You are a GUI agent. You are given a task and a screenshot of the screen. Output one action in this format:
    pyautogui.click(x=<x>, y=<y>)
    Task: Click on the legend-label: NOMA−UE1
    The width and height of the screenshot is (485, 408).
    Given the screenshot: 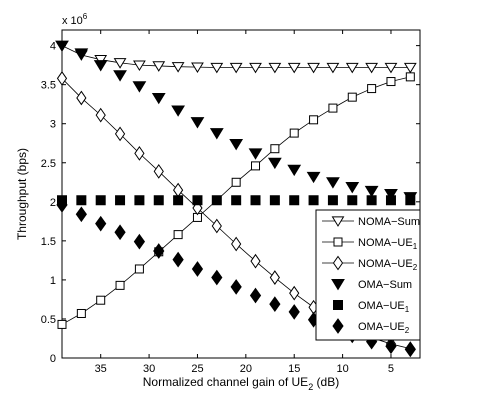 What is the action you would take?
    pyautogui.click(x=388, y=244)
    